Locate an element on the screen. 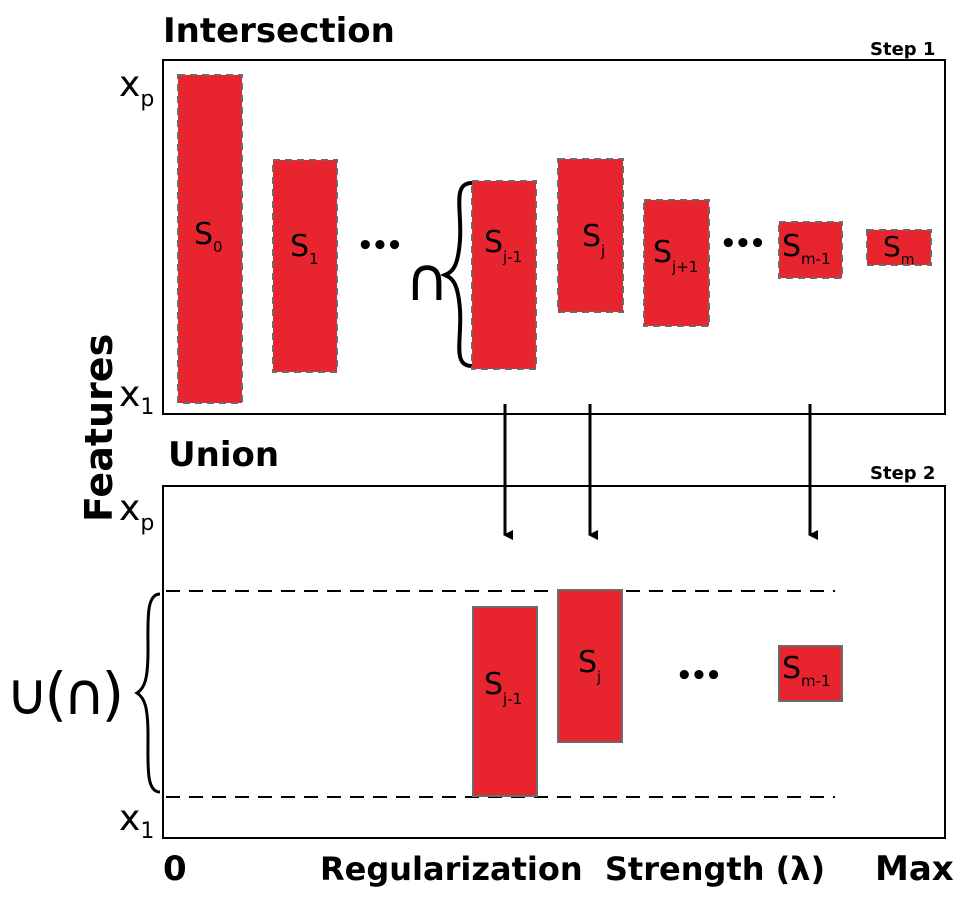  bar-sj+1-label: Sj+1 is located at coordinates (675, 255).